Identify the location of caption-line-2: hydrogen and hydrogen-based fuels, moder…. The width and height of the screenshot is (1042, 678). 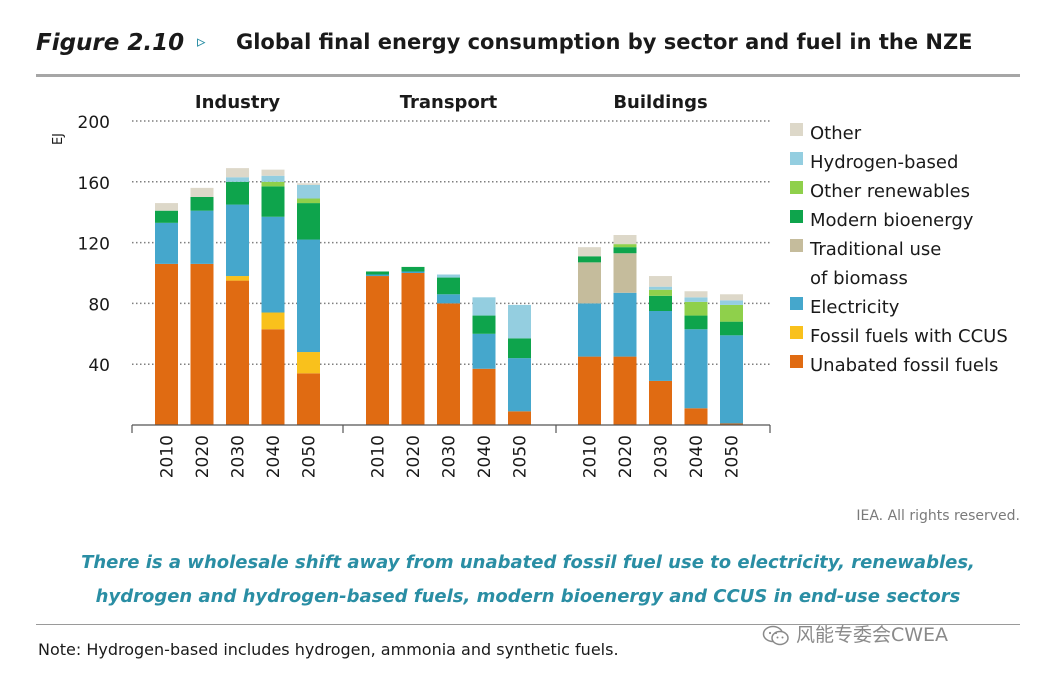
(528, 596).